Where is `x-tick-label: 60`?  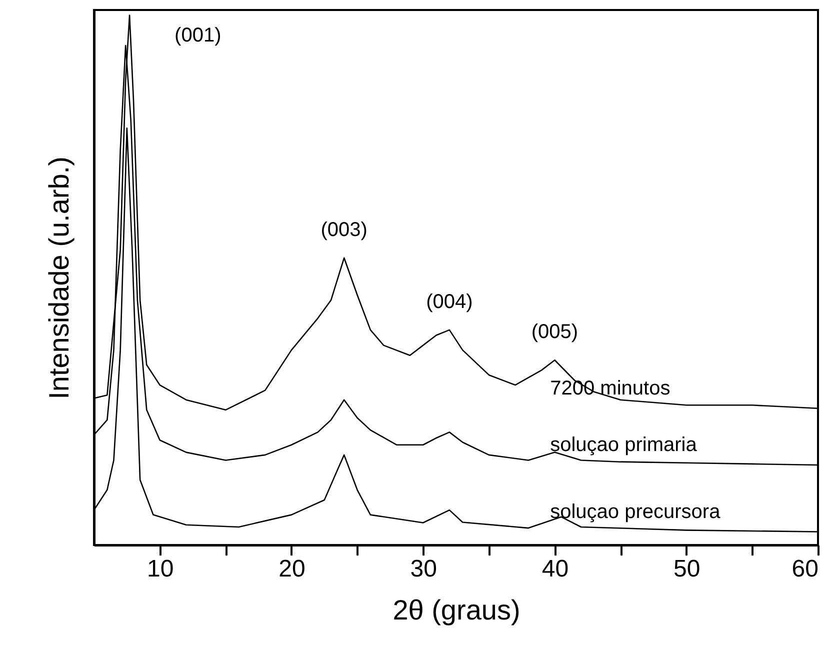 x-tick-label: 60 is located at coordinates (805, 569).